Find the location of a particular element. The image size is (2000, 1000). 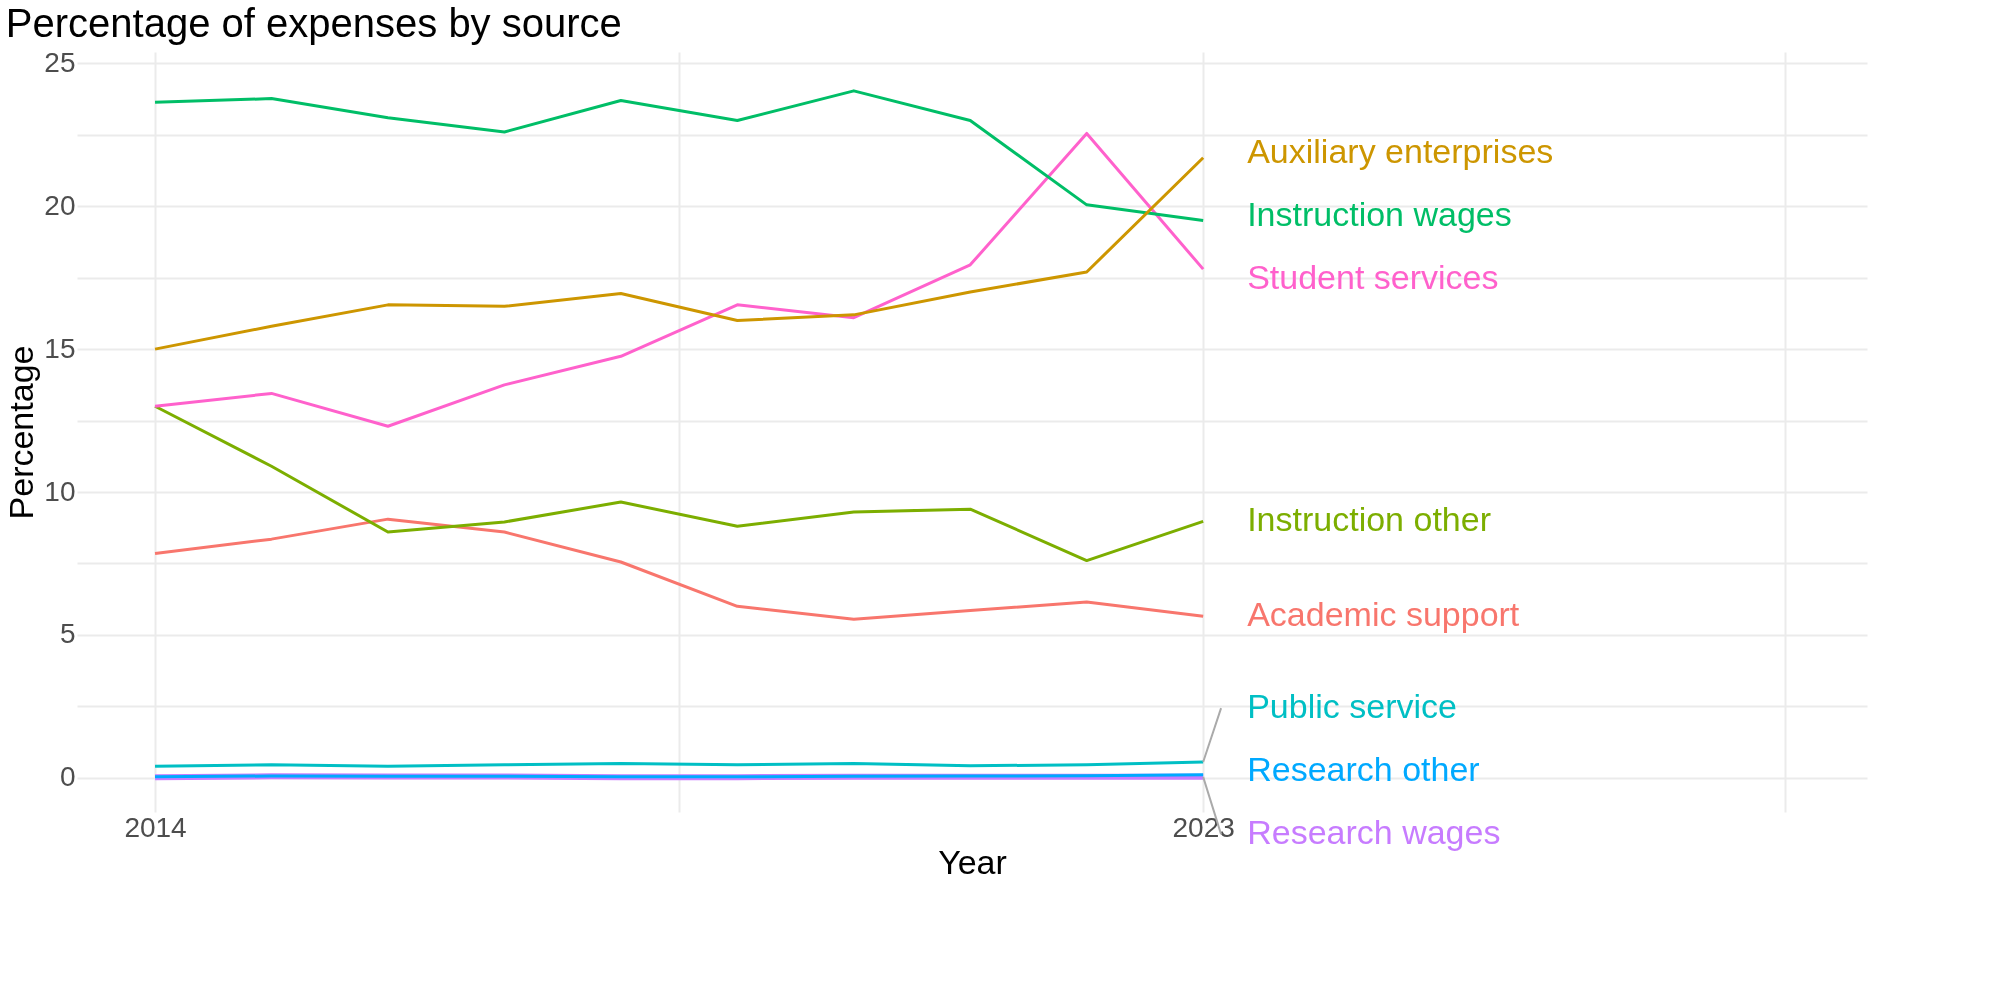

series-label: Instruction wages is located at coordinates (1379, 213).